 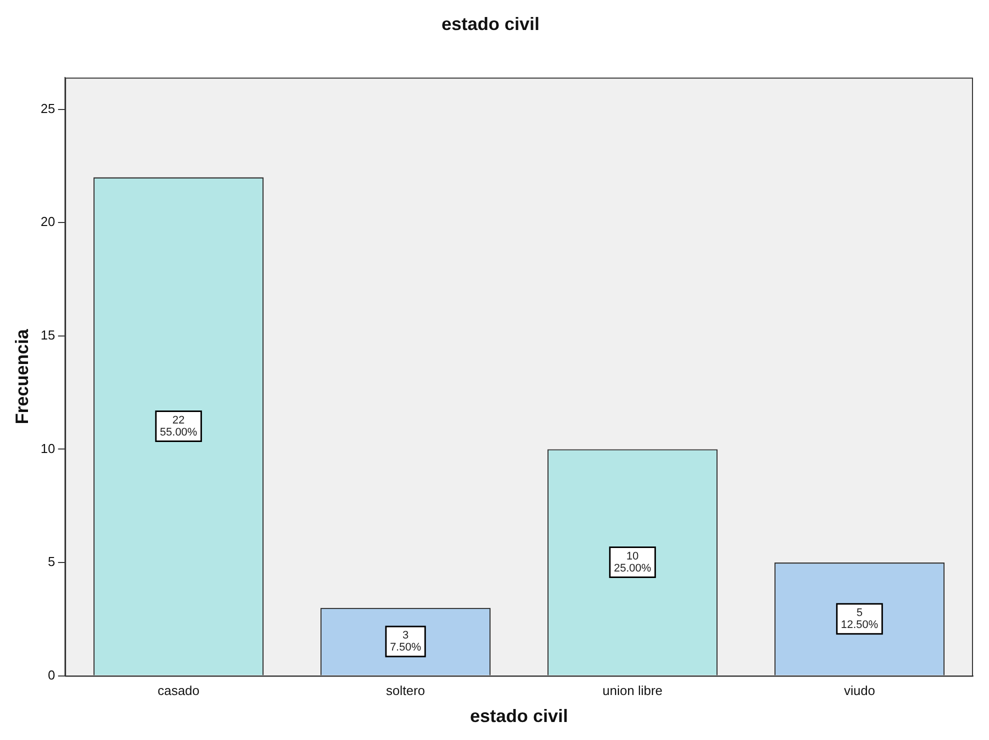 What do you see at coordinates (859, 618) in the screenshot?
I see `data-label: 5 12.50%` at bounding box center [859, 618].